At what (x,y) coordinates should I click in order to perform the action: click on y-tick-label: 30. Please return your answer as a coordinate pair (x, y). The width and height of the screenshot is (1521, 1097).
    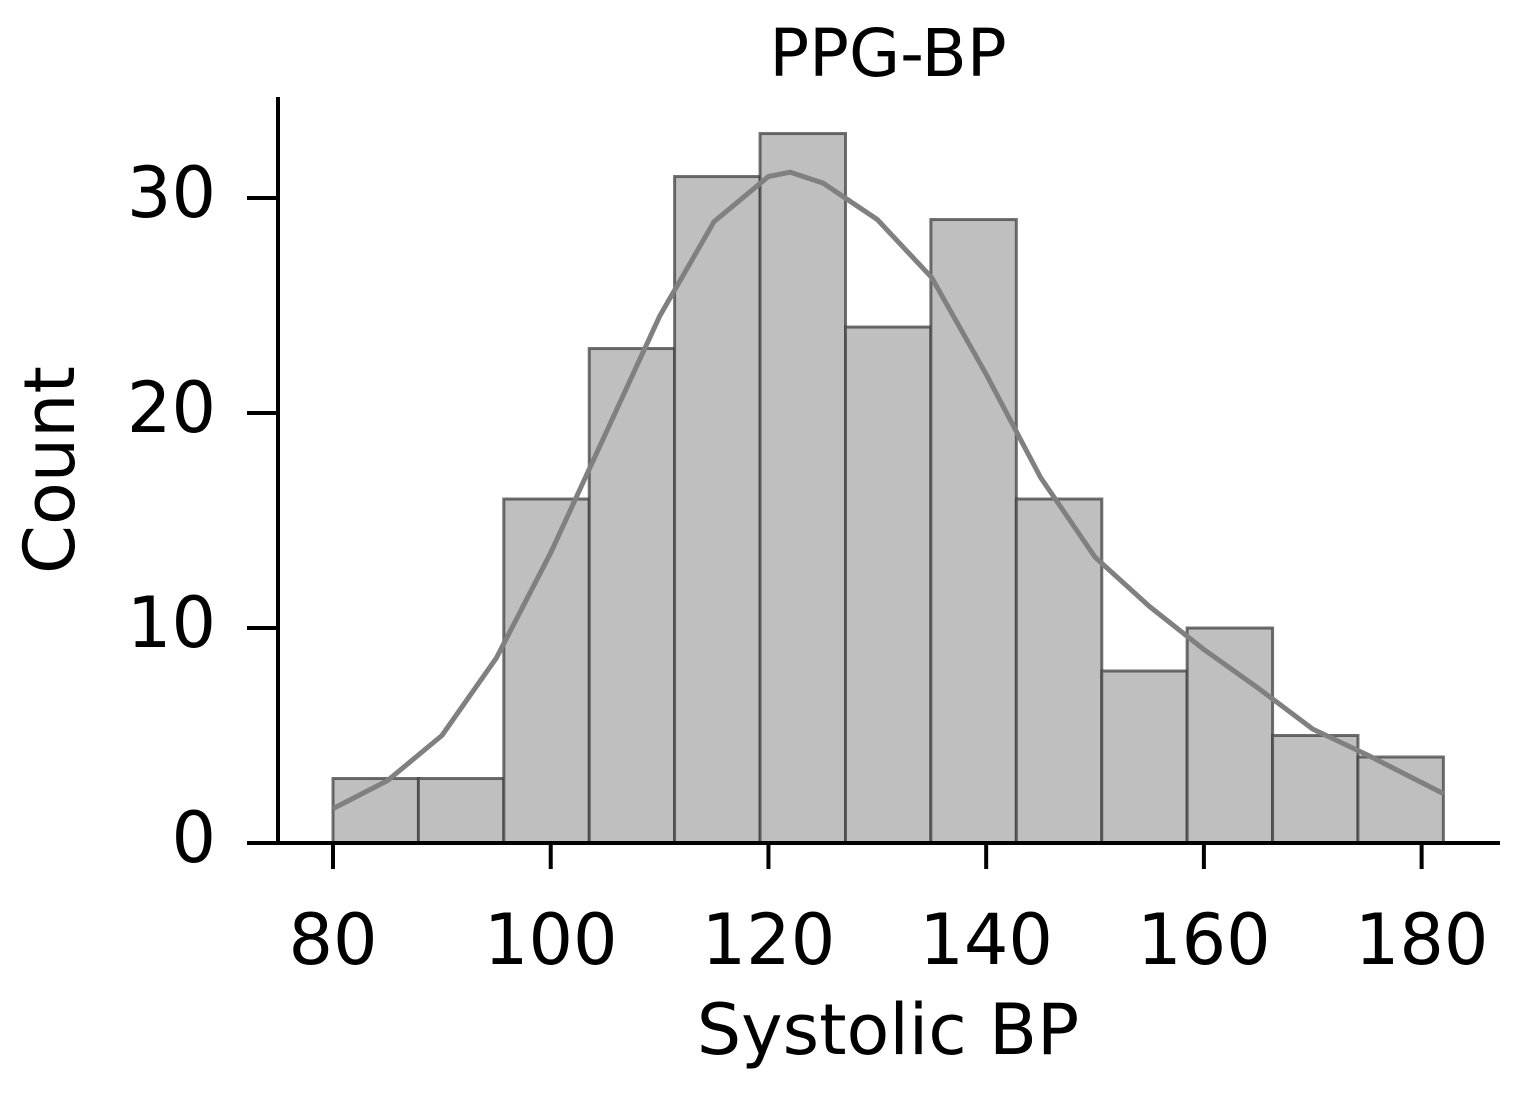
    Looking at the image, I should click on (171, 193).